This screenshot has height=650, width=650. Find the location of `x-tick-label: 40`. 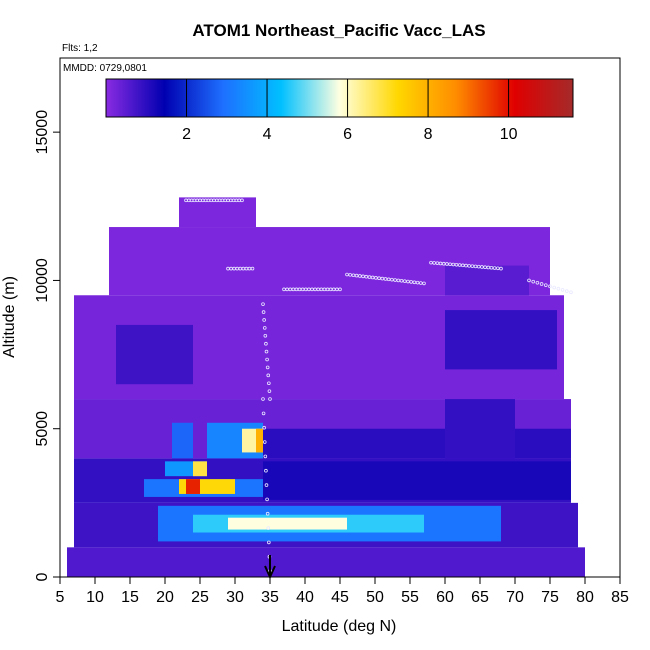

x-tick-label: 40 is located at coordinates (305, 597).